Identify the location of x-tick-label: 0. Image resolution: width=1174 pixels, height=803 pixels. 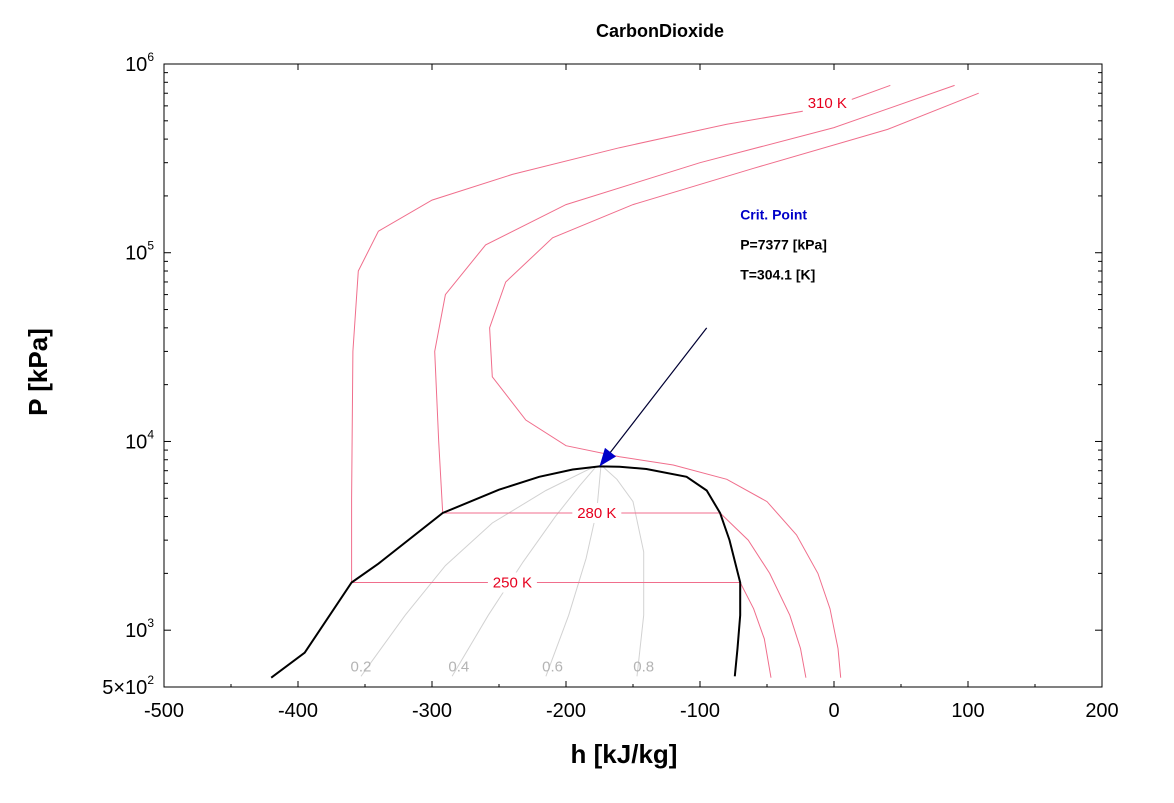
(833, 711).